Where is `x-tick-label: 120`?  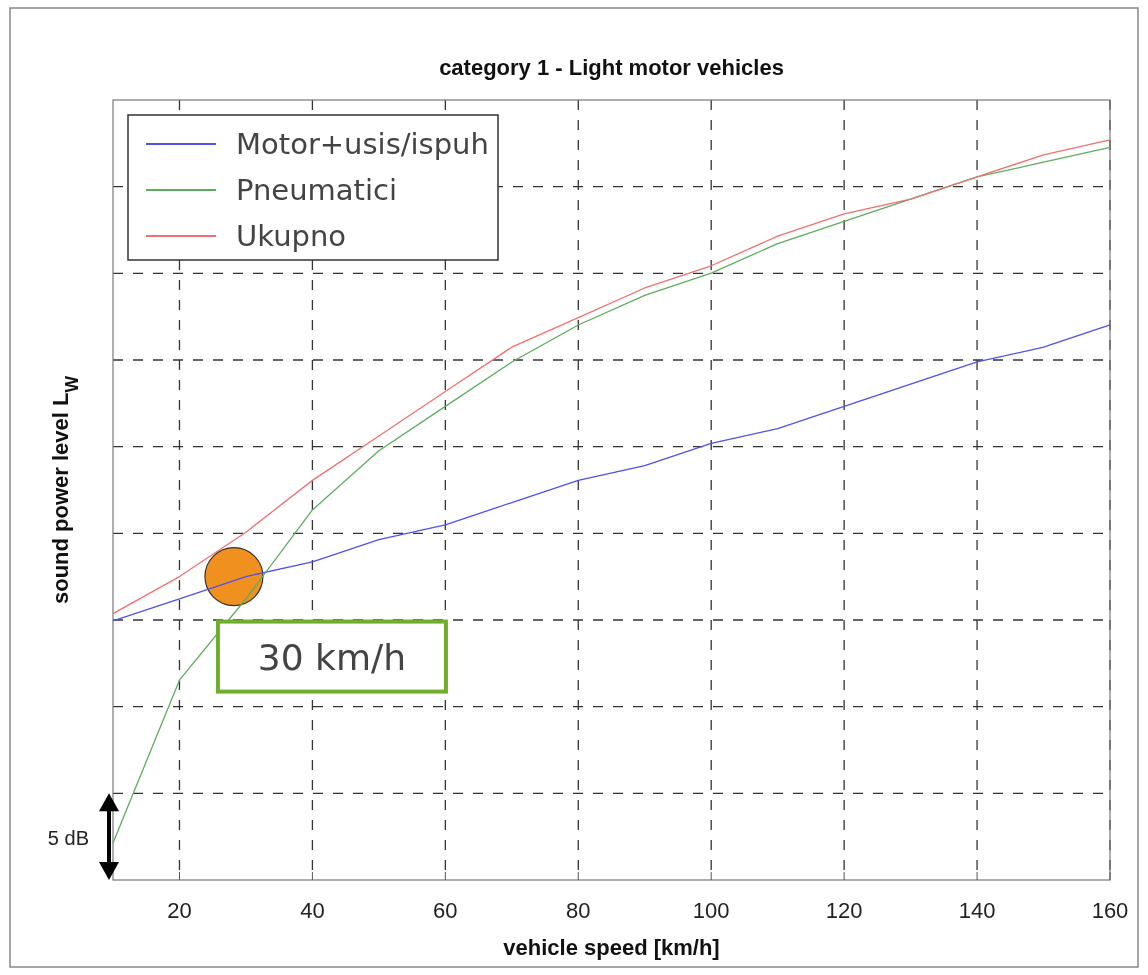 x-tick-label: 120 is located at coordinates (844, 910).